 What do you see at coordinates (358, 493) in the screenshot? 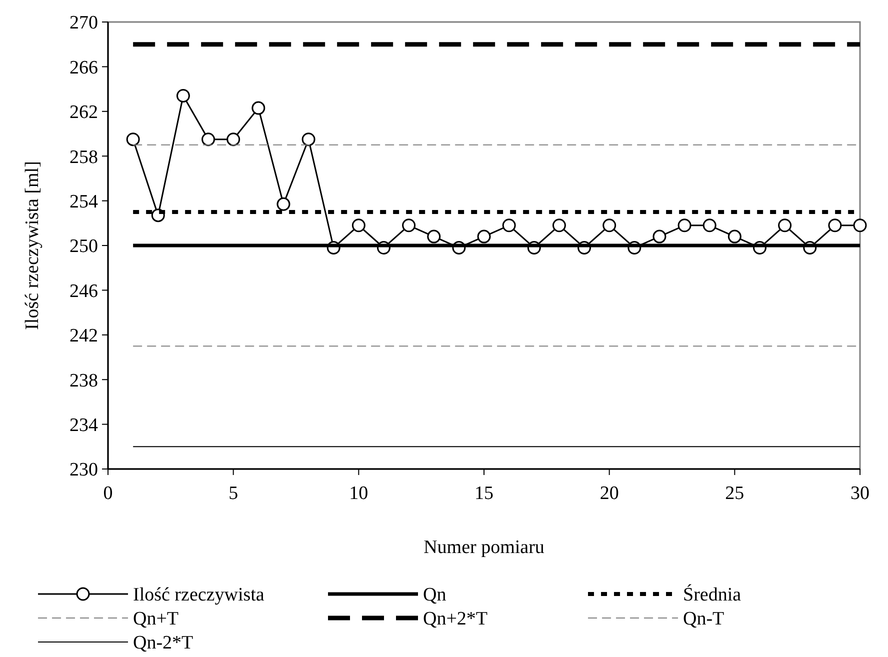
I see `x-tick-label: 10` at bounding box center [358, 493].